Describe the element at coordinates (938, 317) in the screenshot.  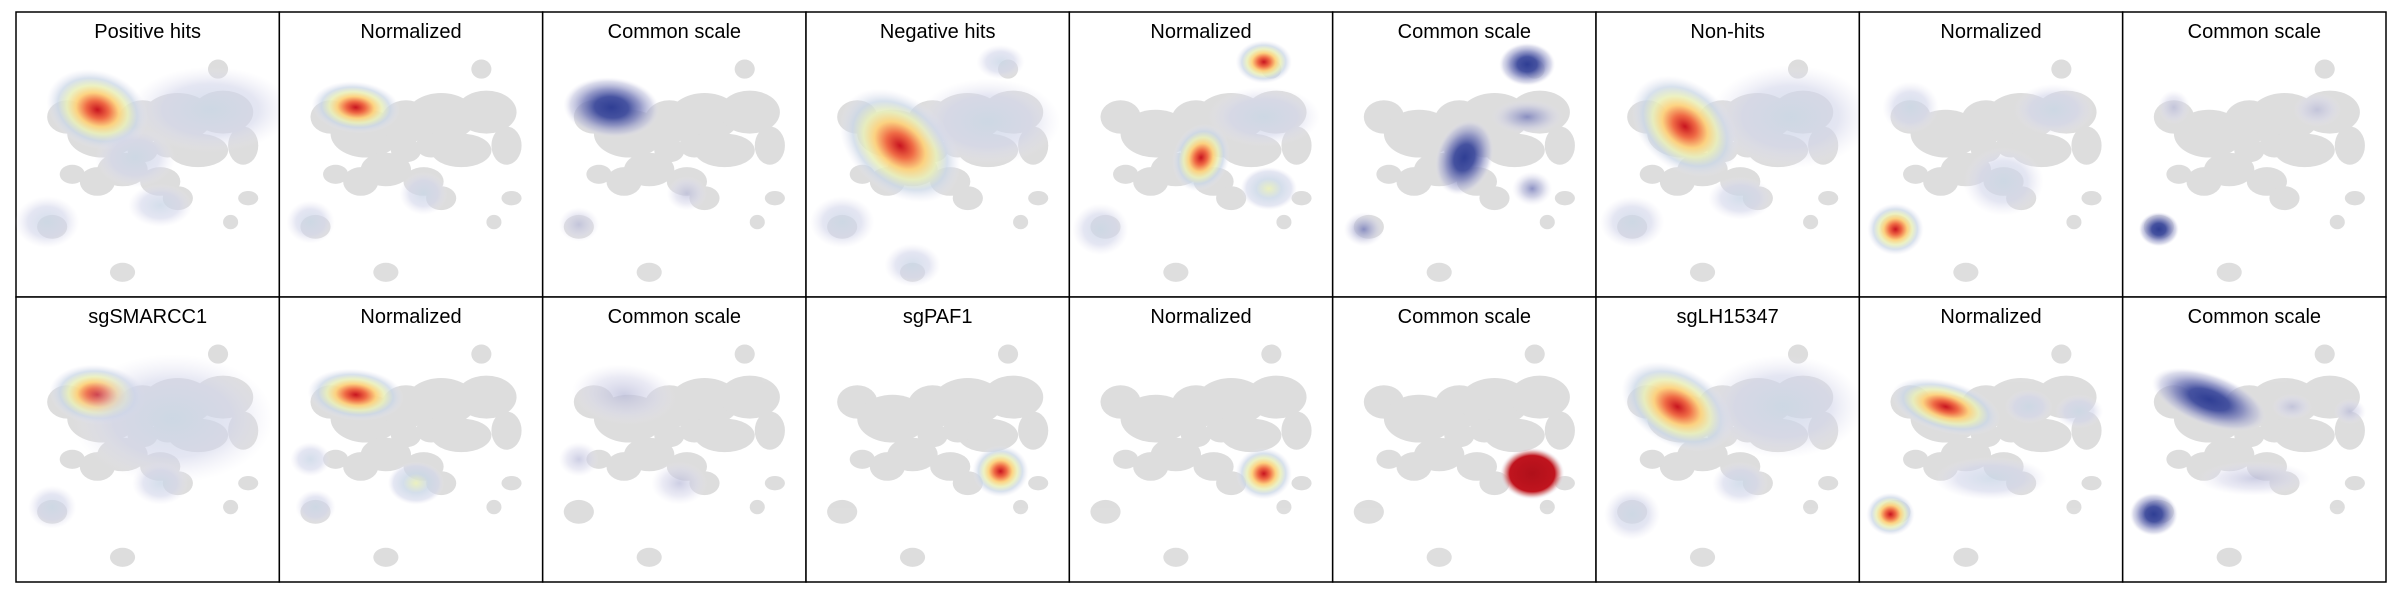
I see `panel-title: sgPAF1` at that location.